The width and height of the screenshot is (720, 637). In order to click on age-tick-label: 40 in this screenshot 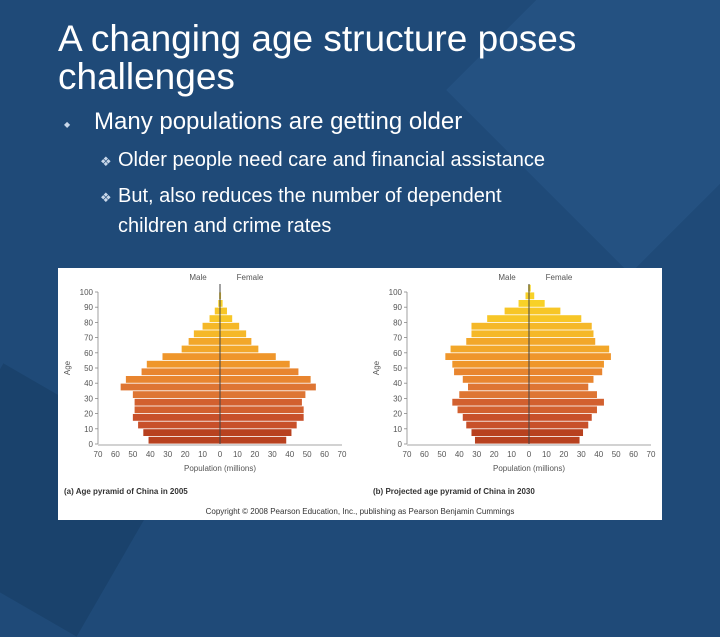, I will do `click(88, 383)`.